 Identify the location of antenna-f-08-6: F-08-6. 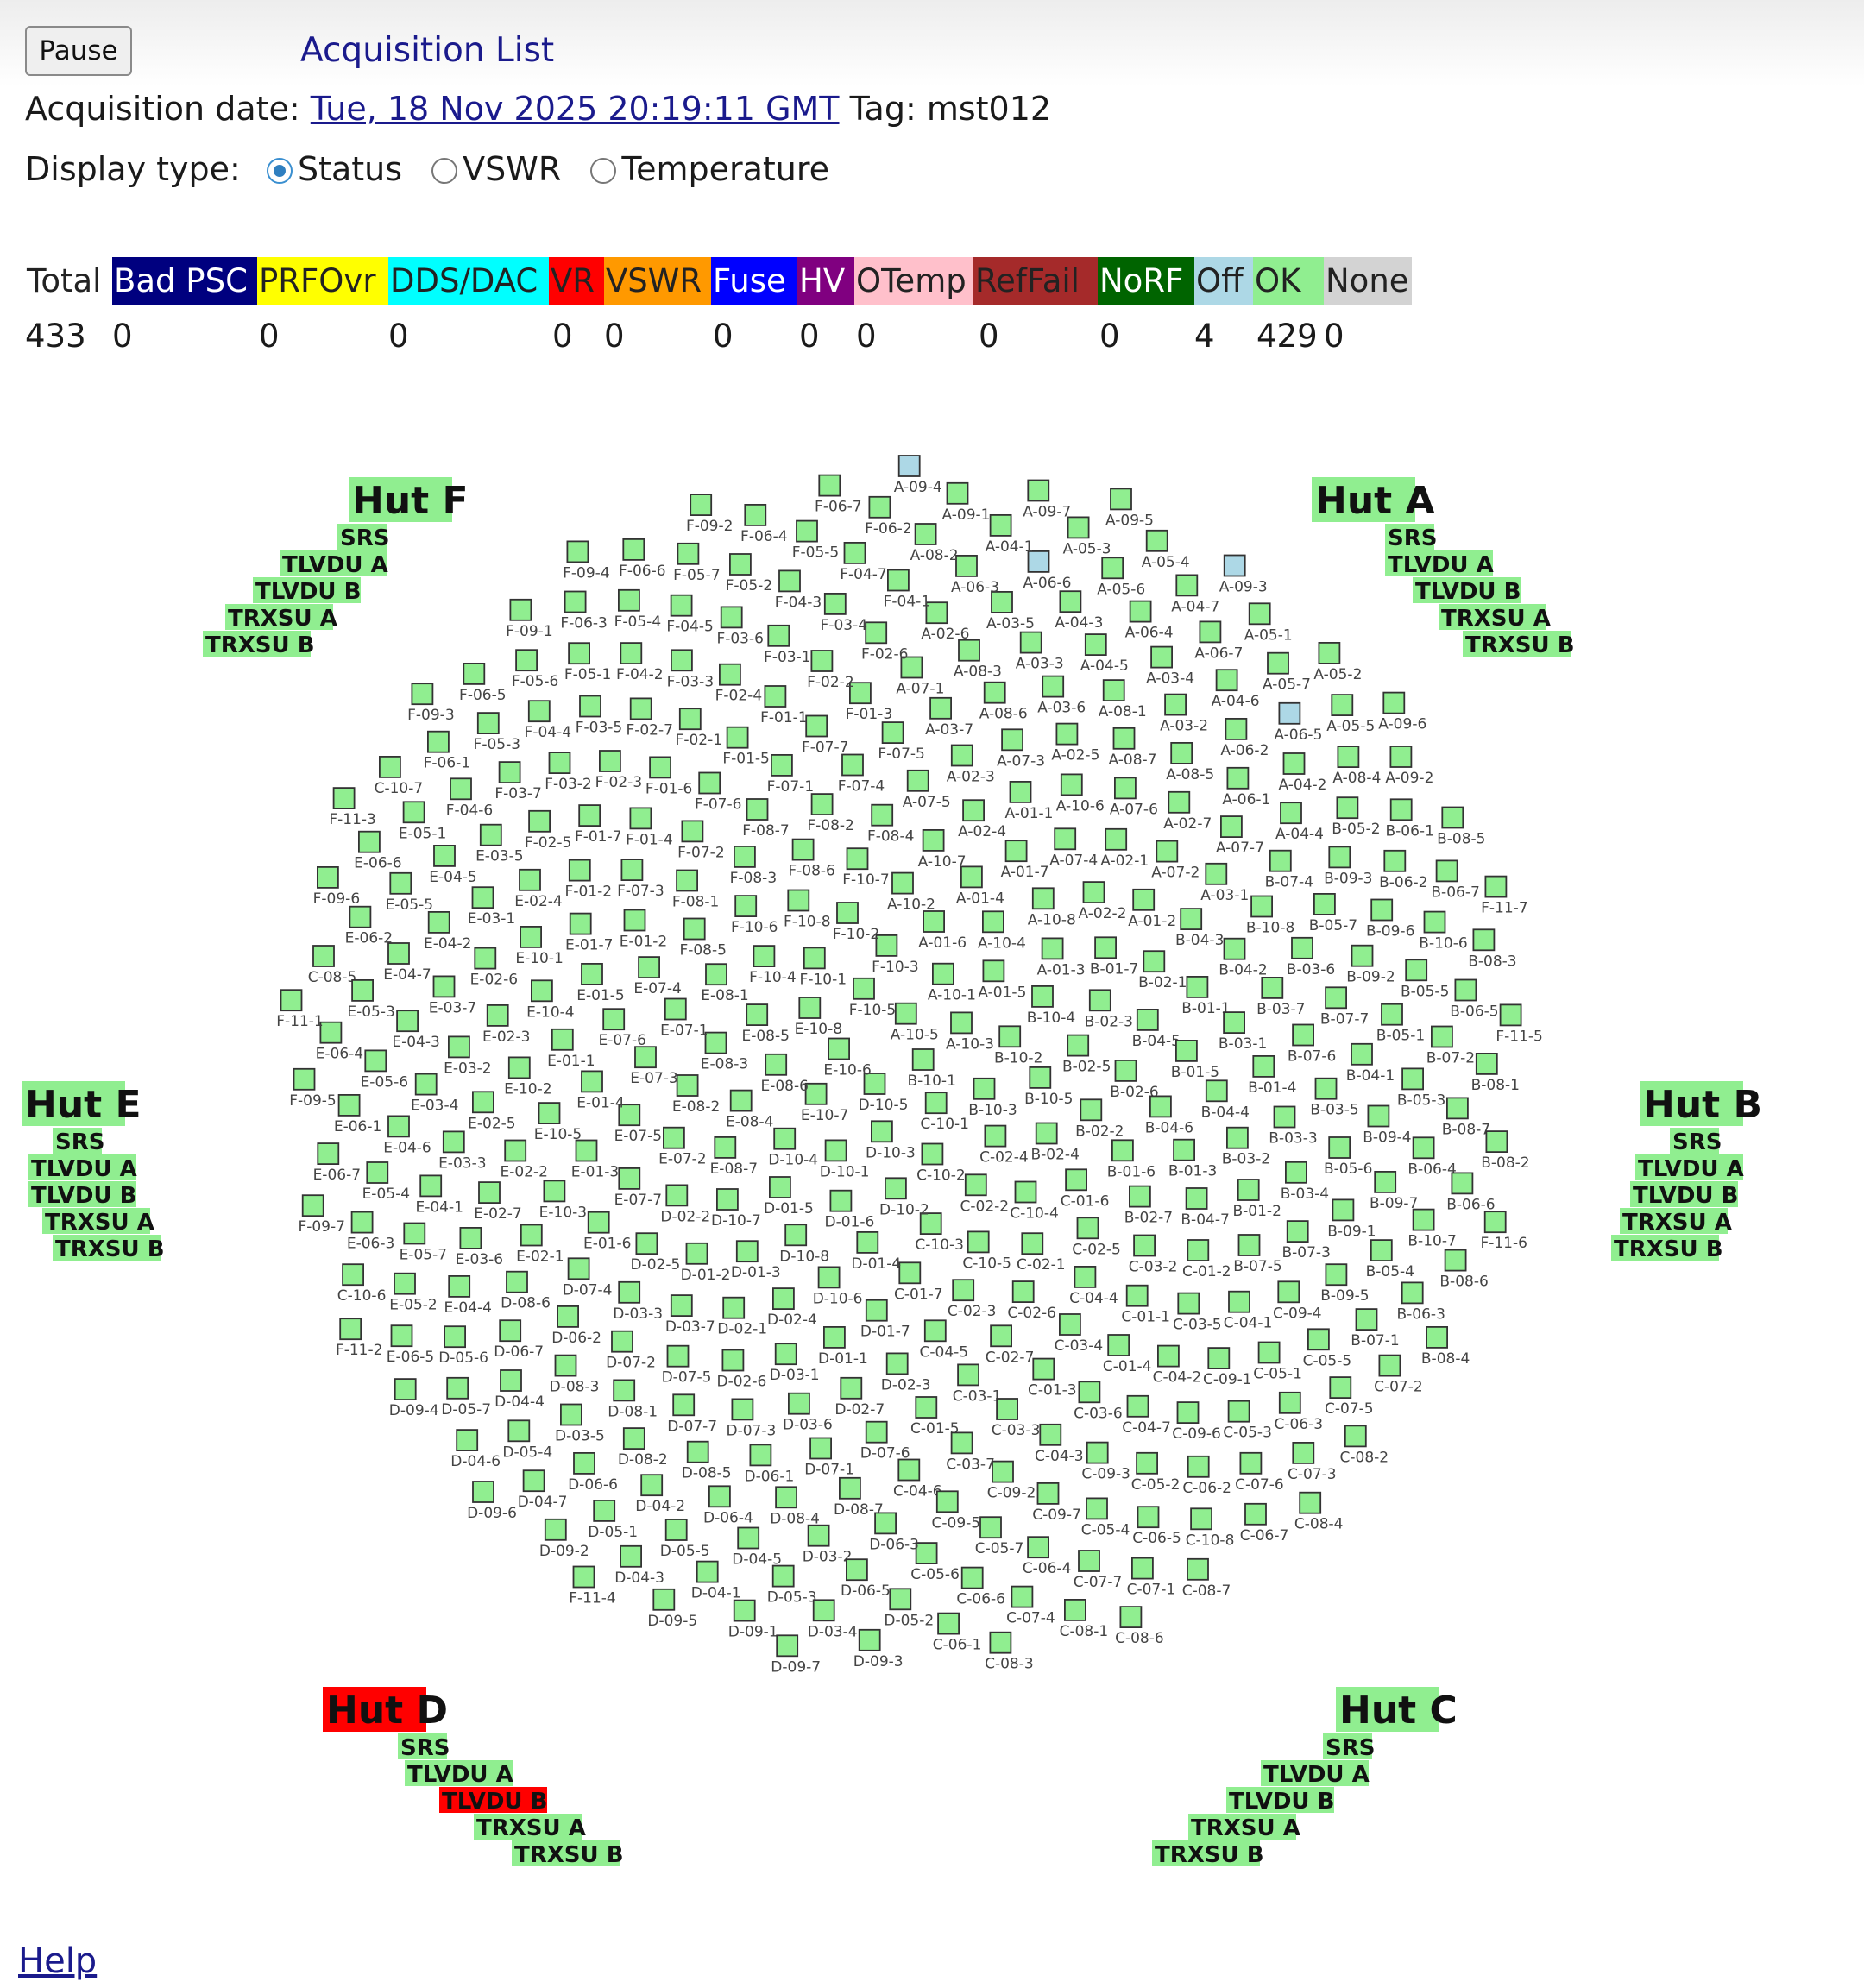
(812, 859).